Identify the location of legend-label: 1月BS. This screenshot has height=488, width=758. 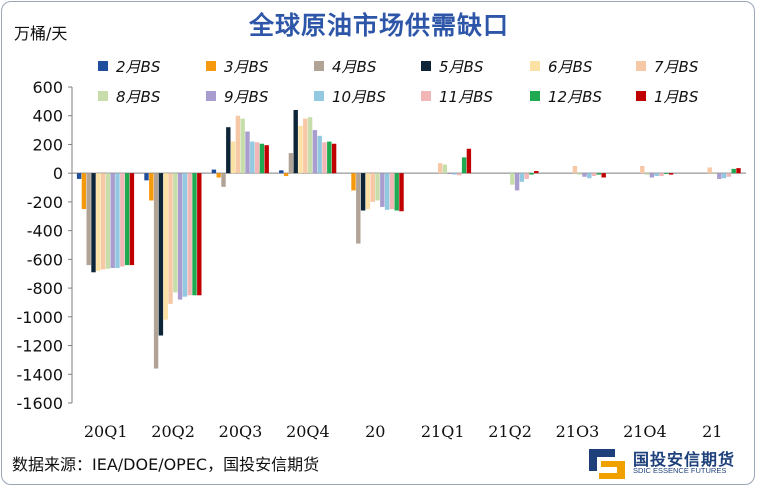
(676, 97).